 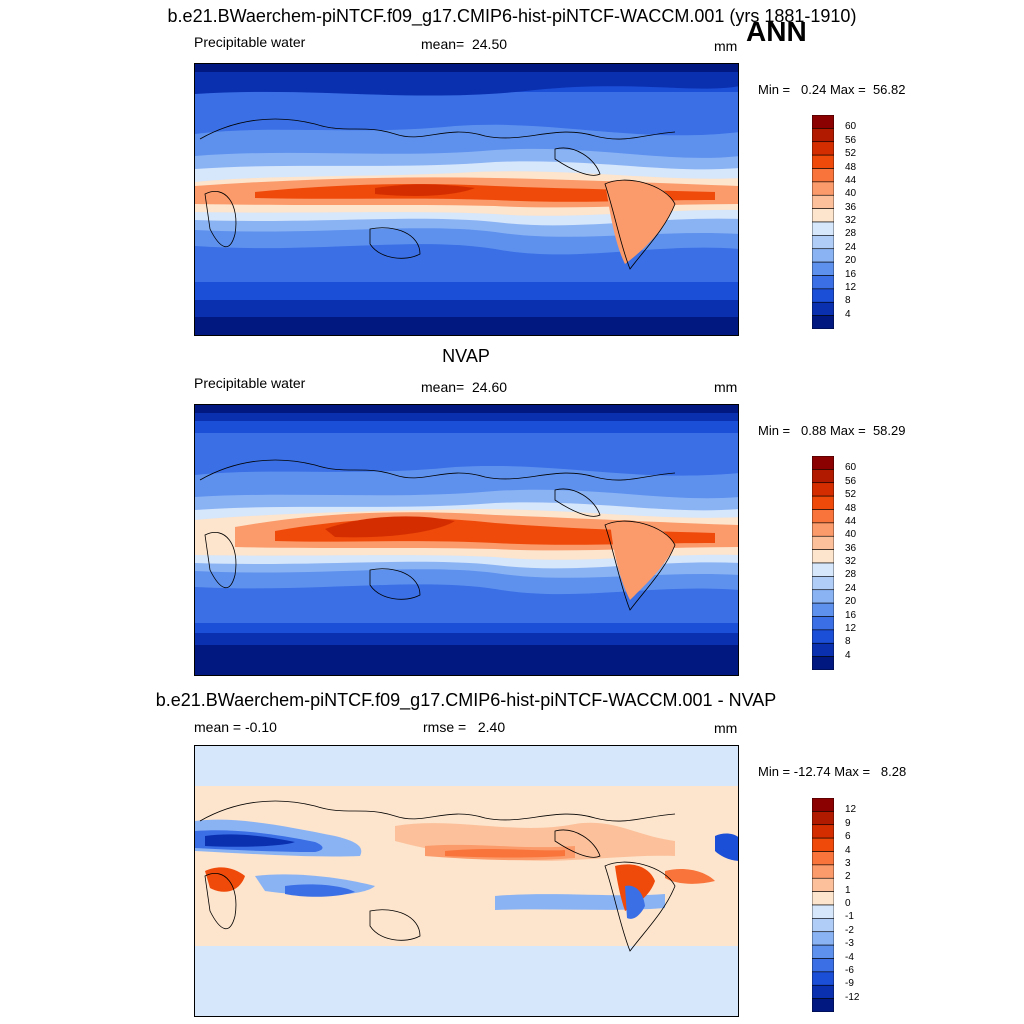 I want to click on colorbar-tick-label: -2, so click(x=849, y=930).